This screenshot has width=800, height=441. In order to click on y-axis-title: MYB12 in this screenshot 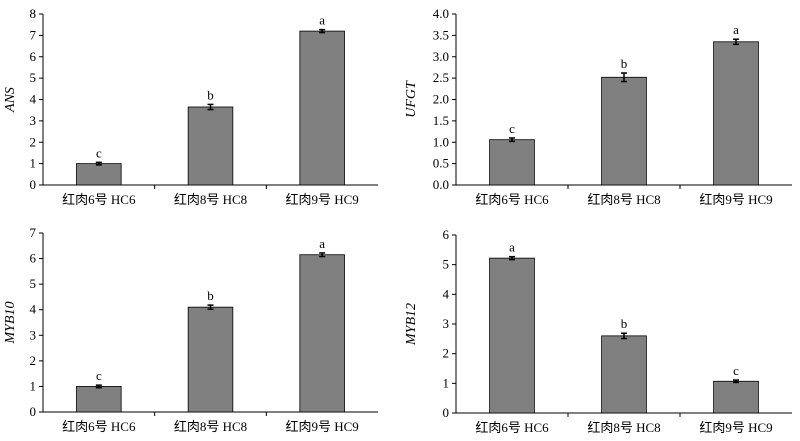, I will do `click(411, 324)`.